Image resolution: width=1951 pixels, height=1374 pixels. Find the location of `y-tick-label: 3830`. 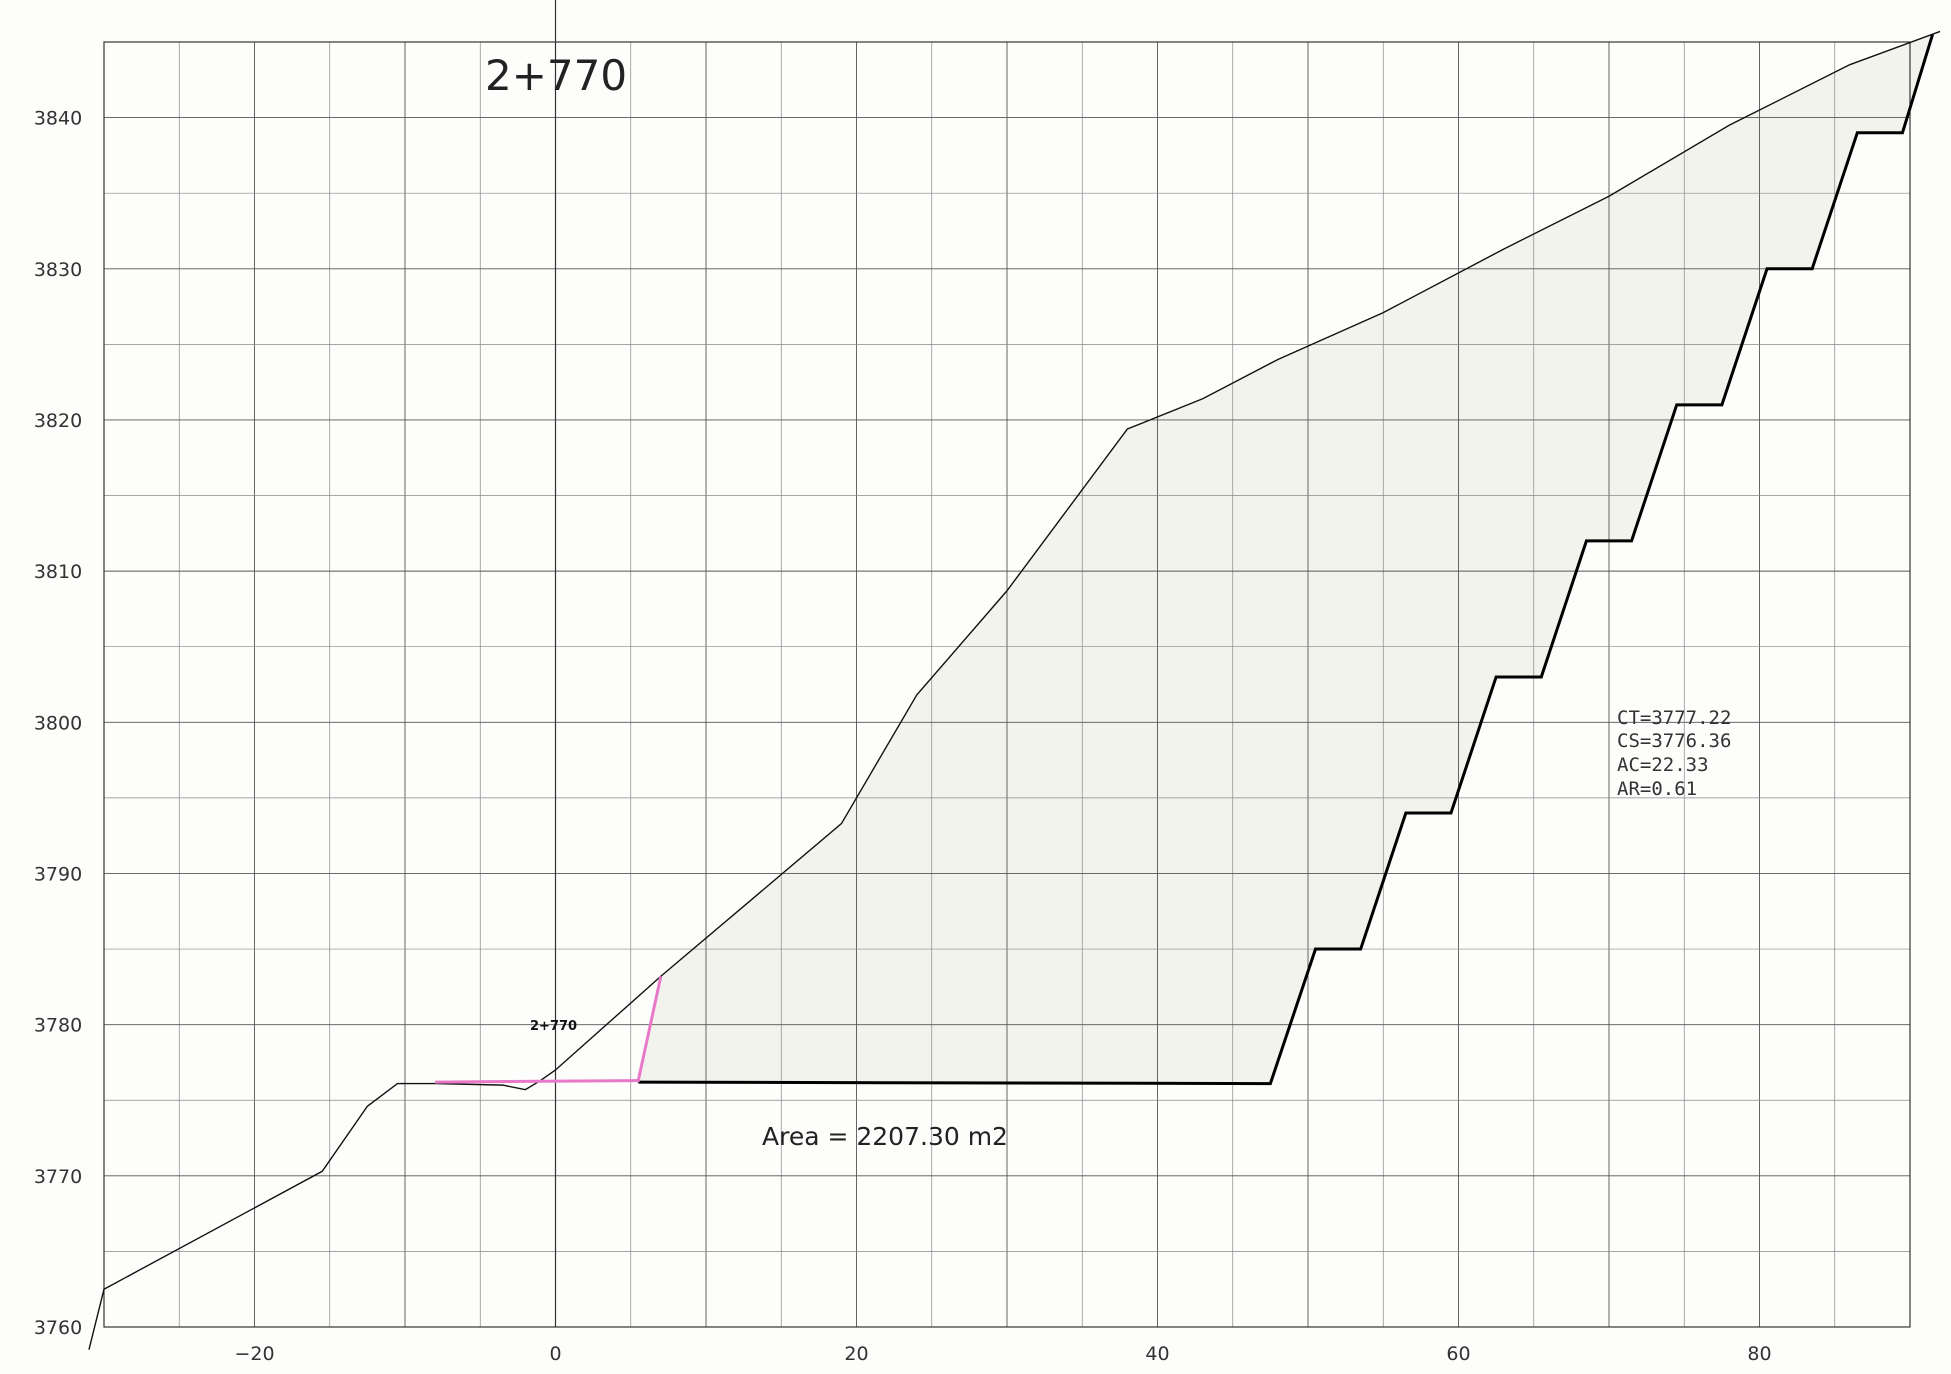

y-tick-label: 3830 is located at coordinates (58, 270).